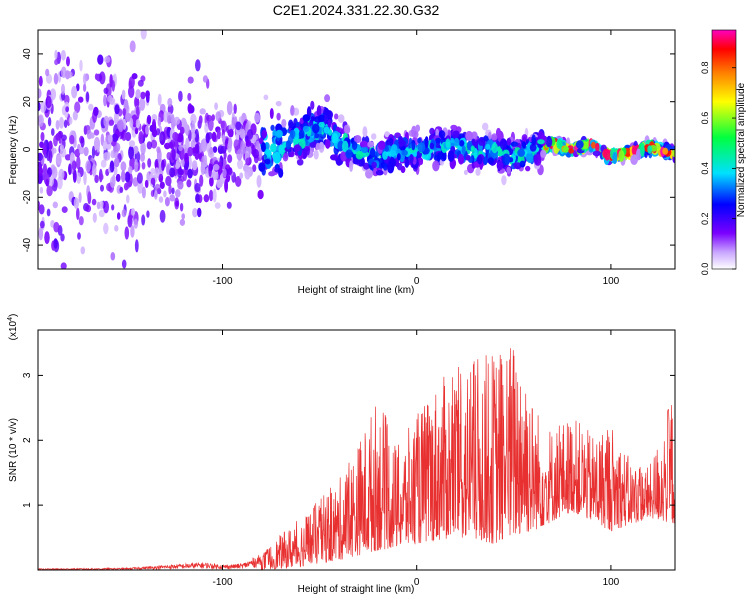  Describe the element at coordinates (724, 149) in the screenshot. I see `colorbar-gradient` at that location.